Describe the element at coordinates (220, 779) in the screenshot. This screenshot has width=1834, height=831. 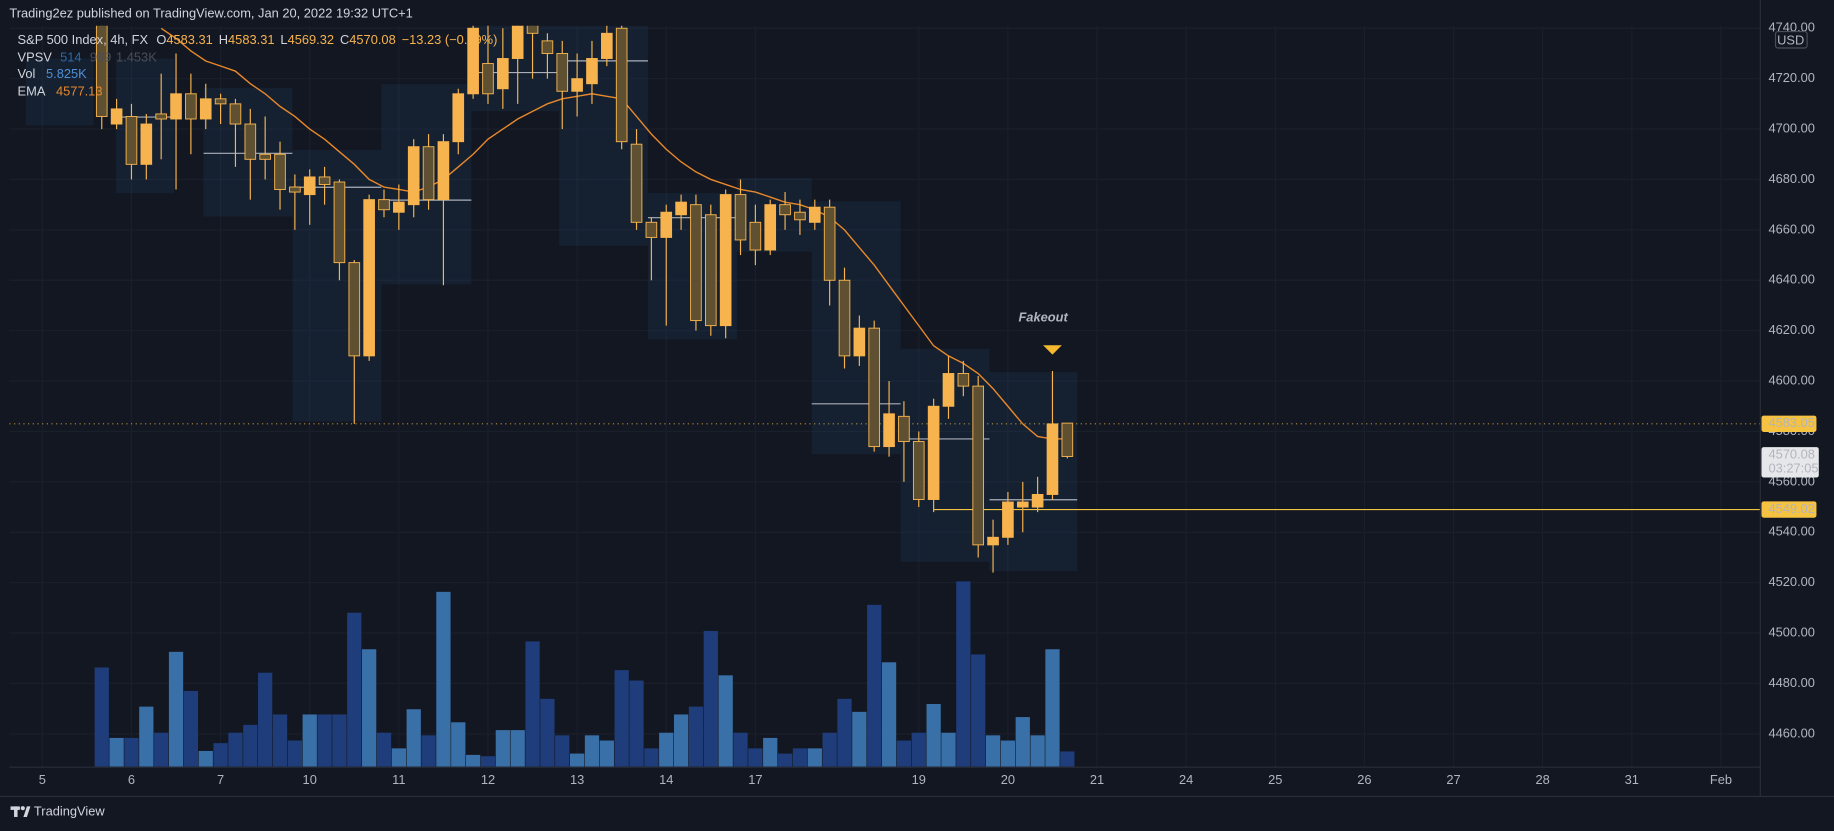
I see `x-tick-label: 7` at that location.